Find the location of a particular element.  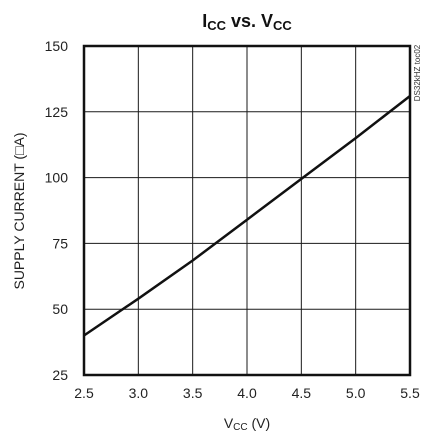

title-part1-main: I is located at coordinates (204, 21).